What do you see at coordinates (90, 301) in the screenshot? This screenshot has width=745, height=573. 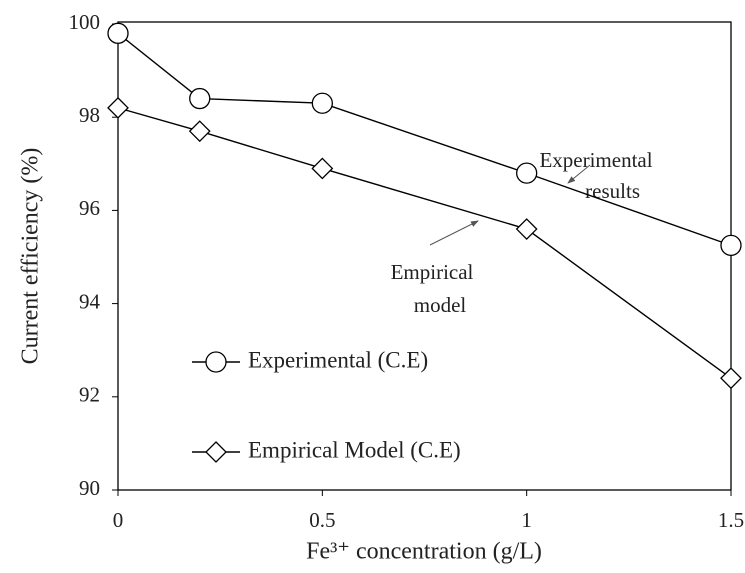 I see `y-tick-label: 94` at bounding box center [90, 301].